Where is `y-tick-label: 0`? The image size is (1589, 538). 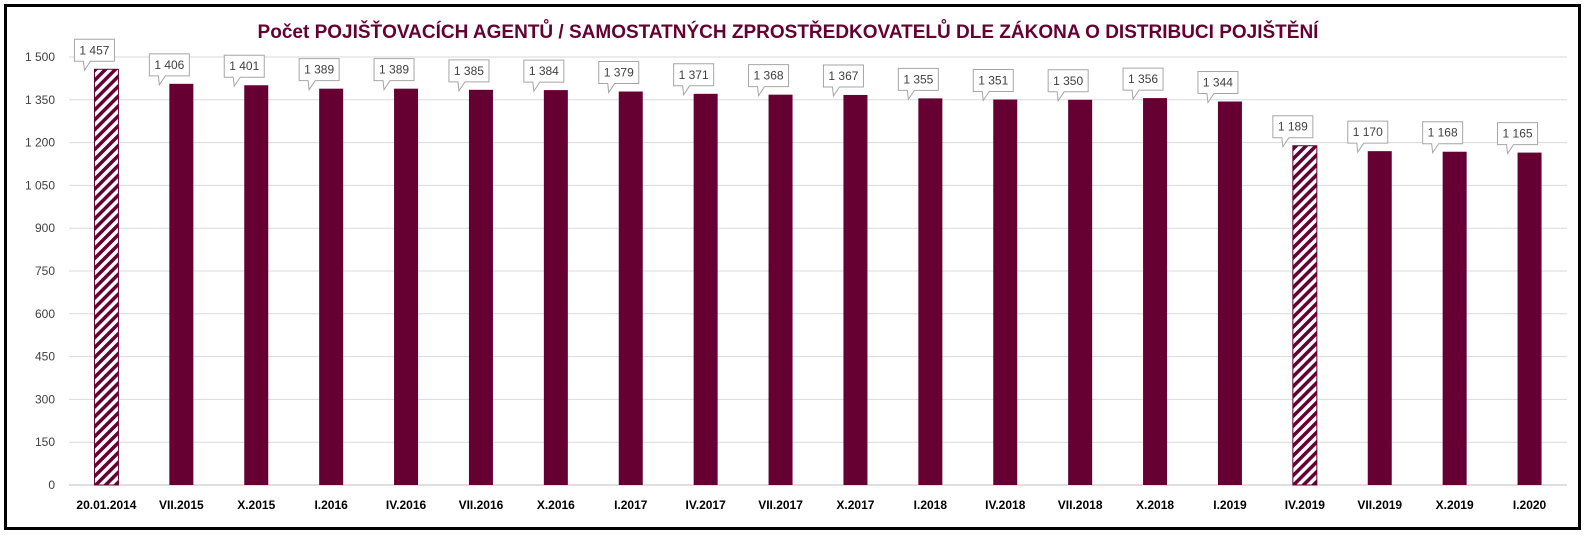
y-tick-label: 0 is located at coordinates (51, 485).